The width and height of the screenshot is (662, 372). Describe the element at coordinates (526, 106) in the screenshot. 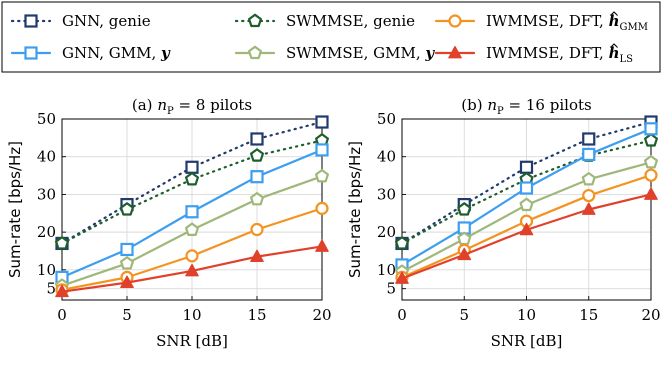

I see `panel-title: (b) nP = 16 pilots` at that location.